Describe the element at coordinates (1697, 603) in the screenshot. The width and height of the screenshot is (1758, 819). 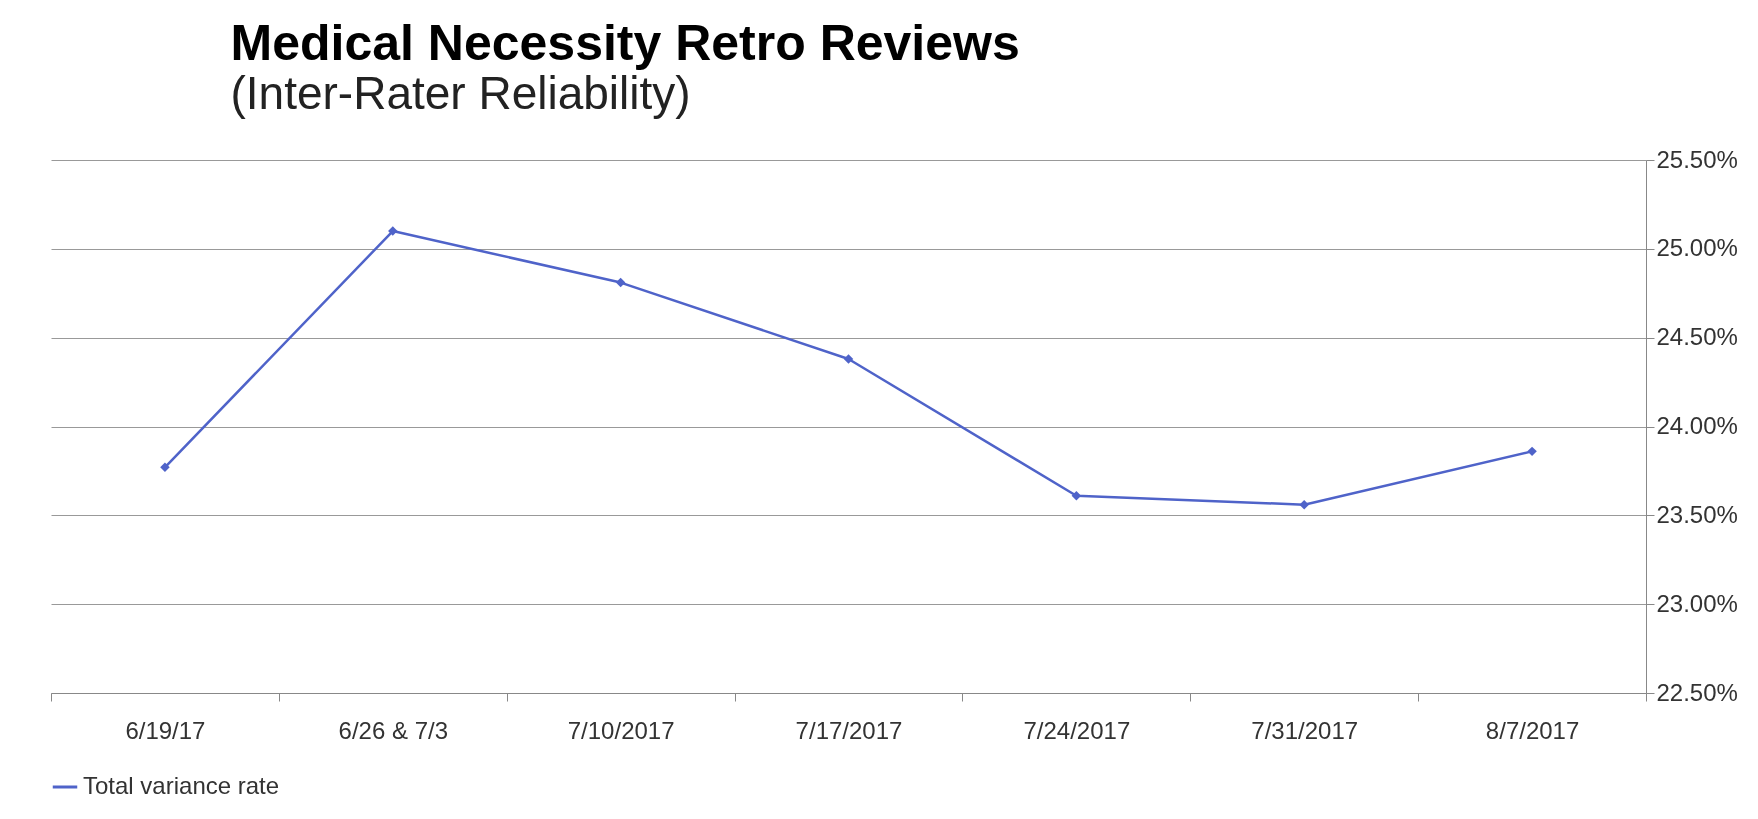
I see `y-tick-label: 23.00%` at that location.